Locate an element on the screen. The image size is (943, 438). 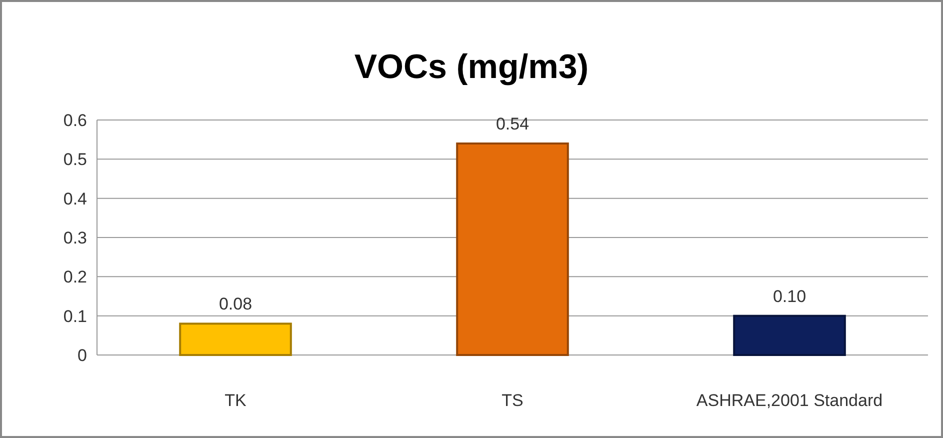
y-tick-label: 0 is located at coordinates (82, 355).